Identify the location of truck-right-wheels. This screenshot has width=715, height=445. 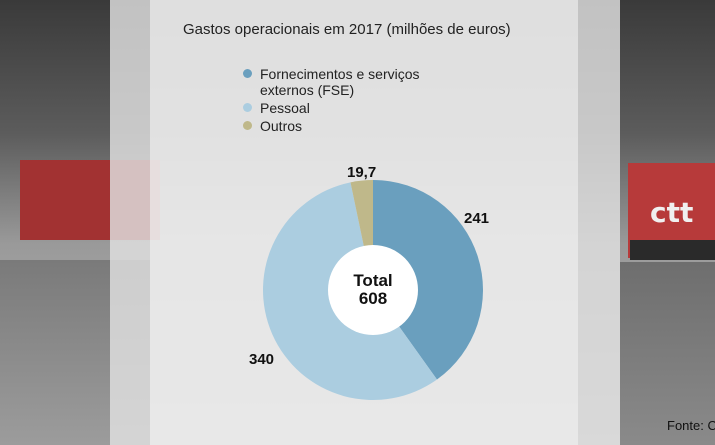
(672, 250).